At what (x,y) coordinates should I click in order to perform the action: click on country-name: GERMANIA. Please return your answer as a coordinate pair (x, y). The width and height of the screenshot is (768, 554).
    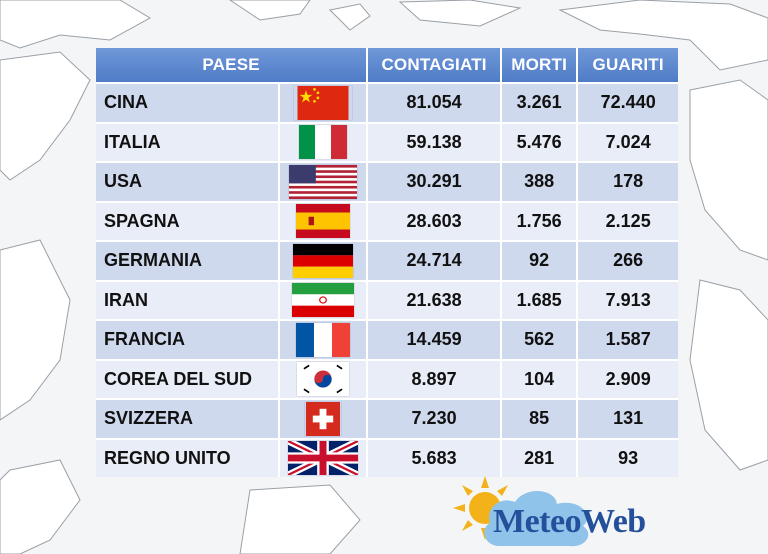
    Looking at the image, I should click on (188, 260).